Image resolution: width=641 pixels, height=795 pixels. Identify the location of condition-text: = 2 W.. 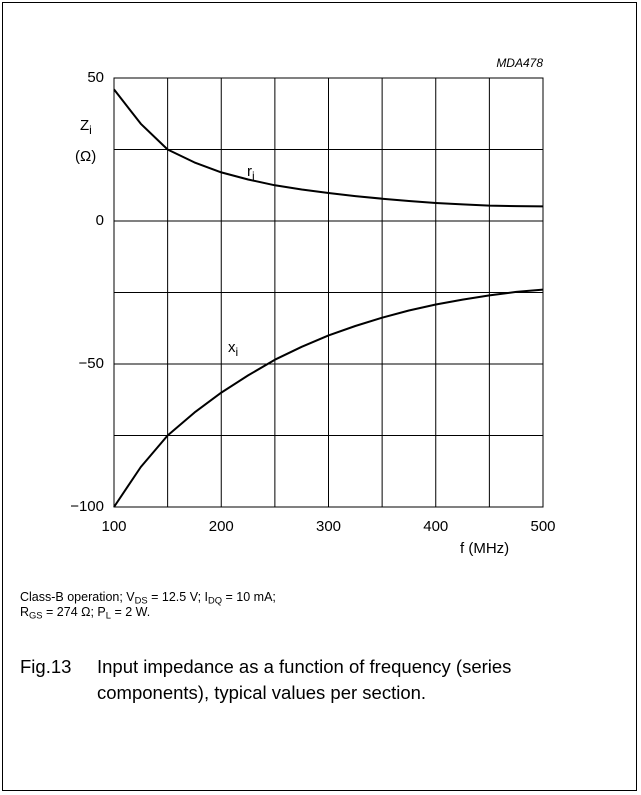
(130, 612).